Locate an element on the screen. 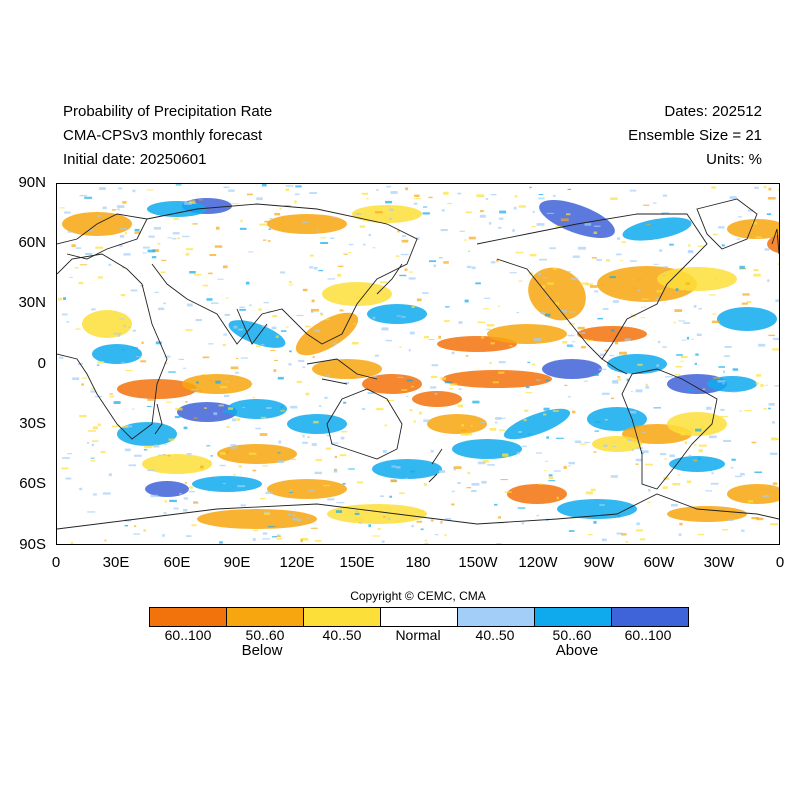 The height and width of the screenshot is (800, 800). lat-label-30s: 30S is located at coordinates (32, 423).